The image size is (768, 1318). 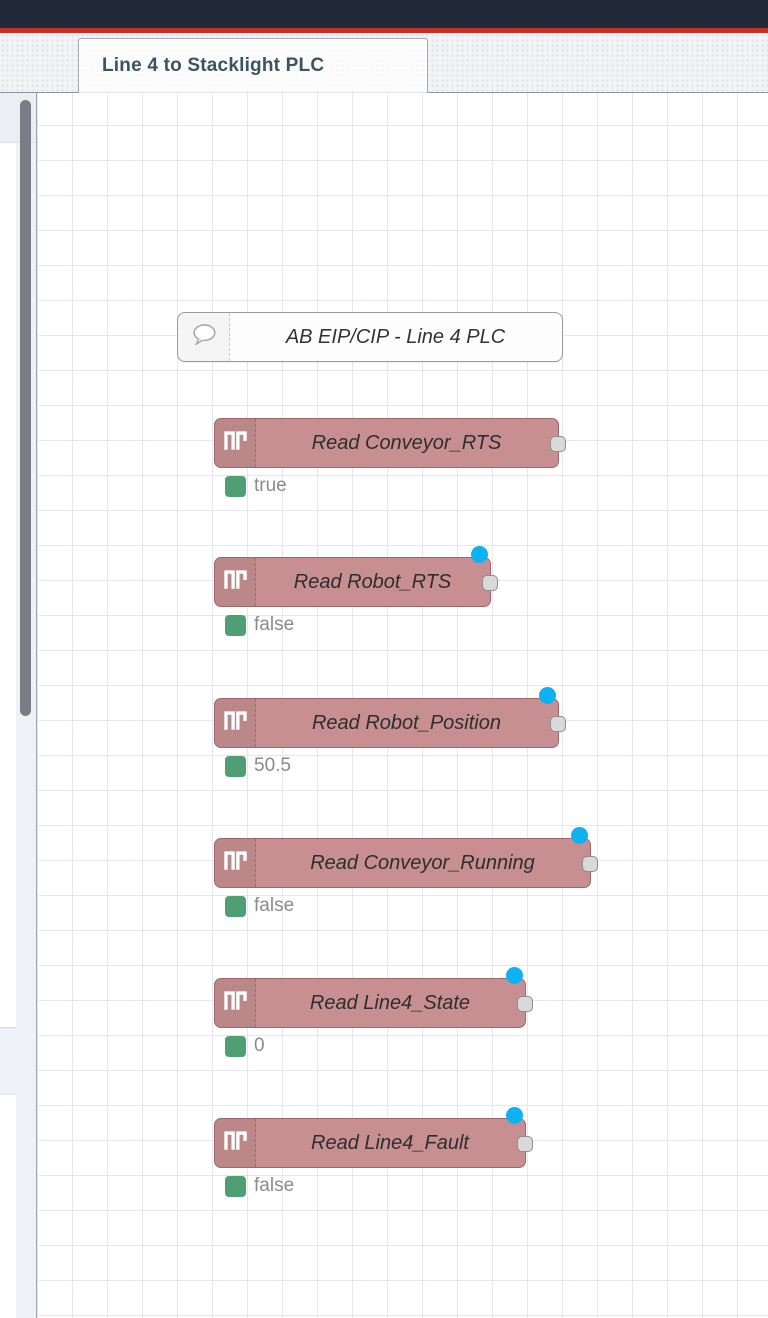 I want to click on palette-category-edge, so click(x=8, y=1061).